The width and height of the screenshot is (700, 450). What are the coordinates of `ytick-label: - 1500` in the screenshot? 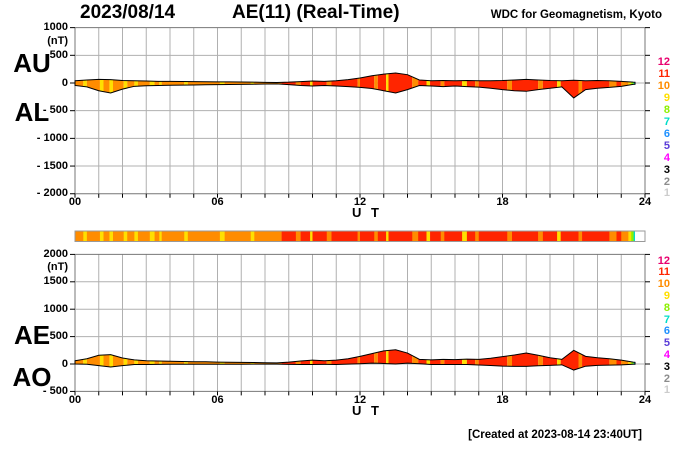 It's located at (52, 165).